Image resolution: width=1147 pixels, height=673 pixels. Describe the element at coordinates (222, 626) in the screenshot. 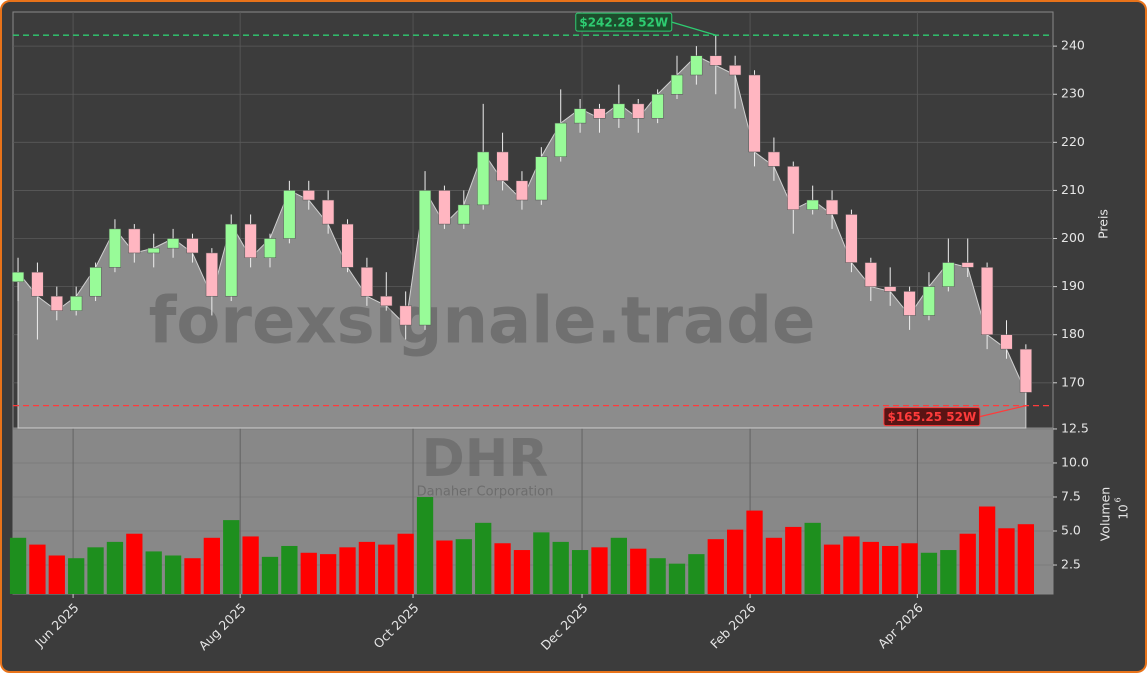

I see `x-tick-label: Aug 2025` at that location.